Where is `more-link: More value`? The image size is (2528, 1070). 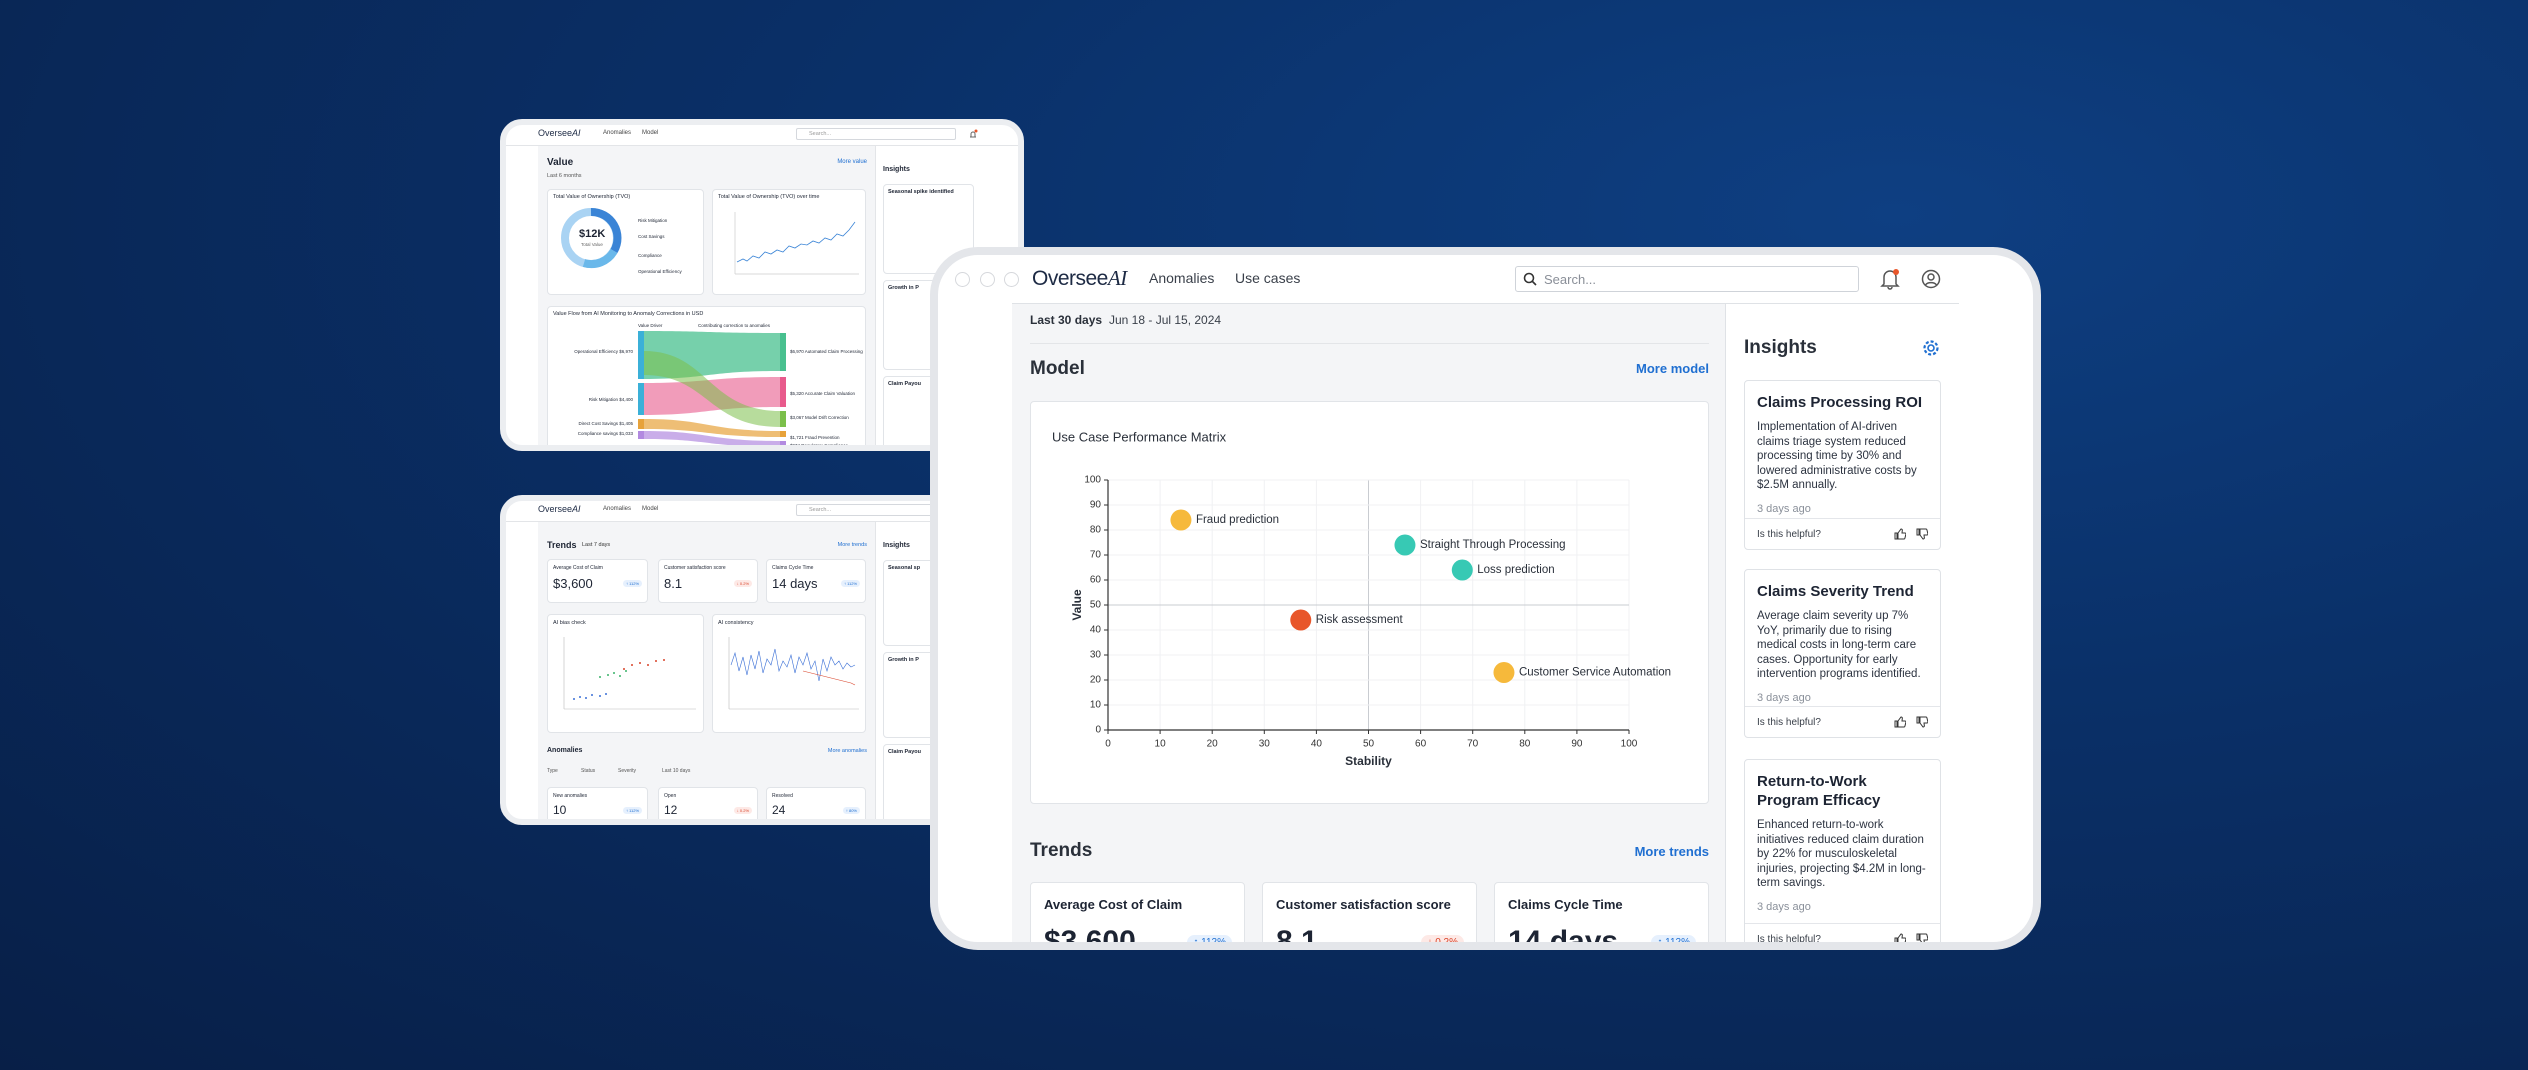
more-link: More value is located at coordinates (852, 162).